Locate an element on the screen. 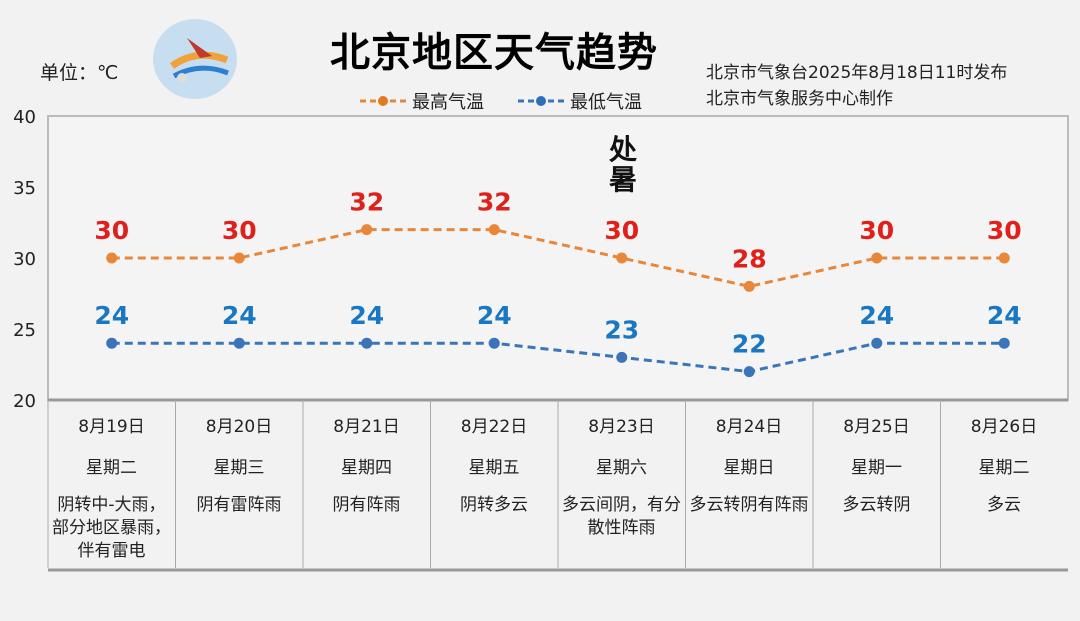 The width and height of the screenshot is (1080, 621). date-label: 8月24日 is located at coordinates (749, 427).